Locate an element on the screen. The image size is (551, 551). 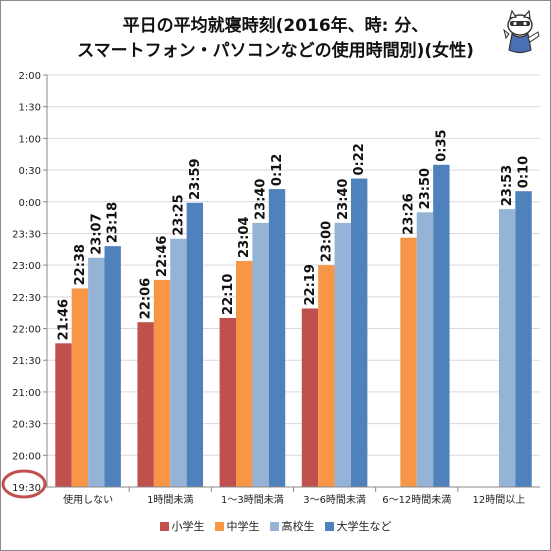
data-label: 22:19 is located at coordinates (310, 284).